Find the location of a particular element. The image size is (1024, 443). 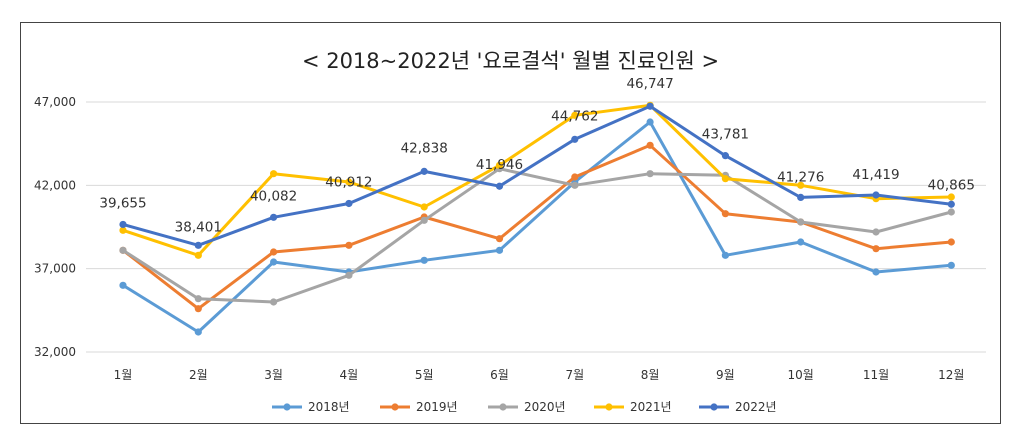

legend-item: 2021년 is located at coordinates (633, 407).